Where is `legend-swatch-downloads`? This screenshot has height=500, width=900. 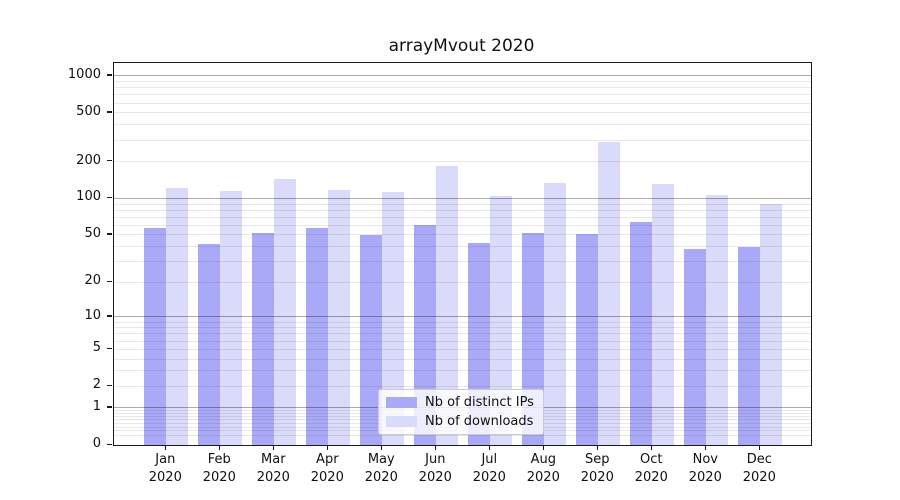
legend-swatch-downloads is located at coordinates (401, 421).